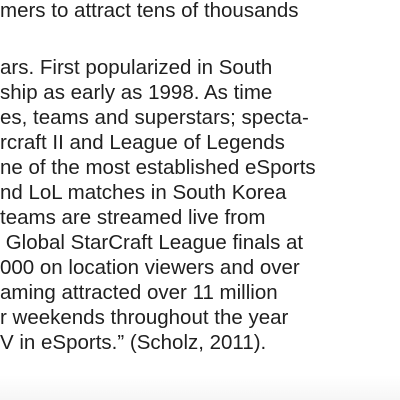 The image size is (400, 400). I want to click on text-line-8: teams are streamed live from, so click(133, 217).